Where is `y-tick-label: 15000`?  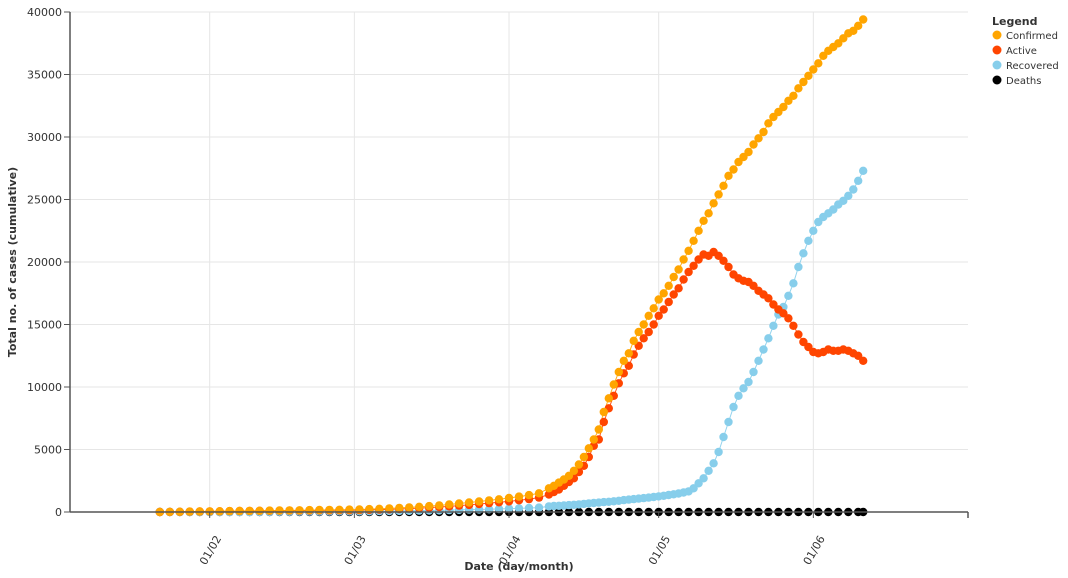
y-tick-label: 15000 is located at coordinates (44, 325).